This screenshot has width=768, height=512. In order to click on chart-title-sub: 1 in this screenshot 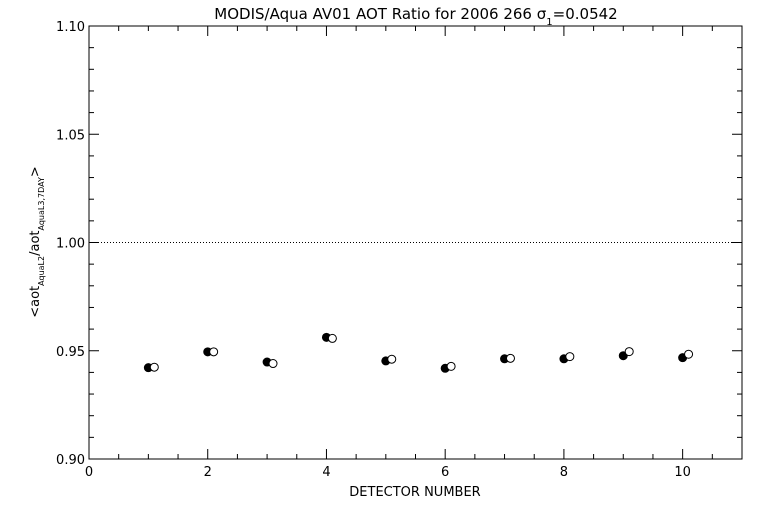, I will do `click(549, 22)`.